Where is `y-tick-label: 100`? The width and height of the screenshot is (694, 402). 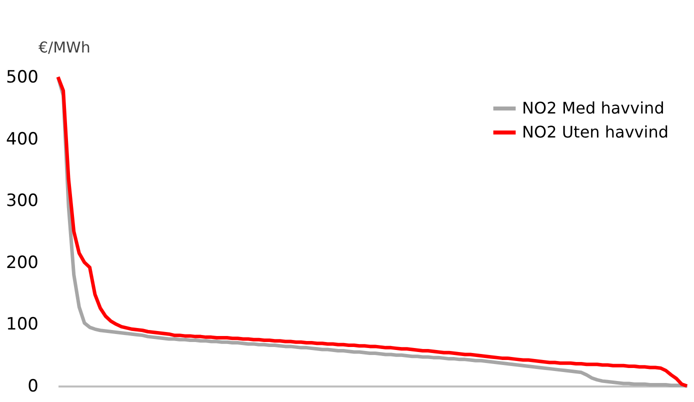 y-tick-label: 100 is located at coordinates (22, 324).